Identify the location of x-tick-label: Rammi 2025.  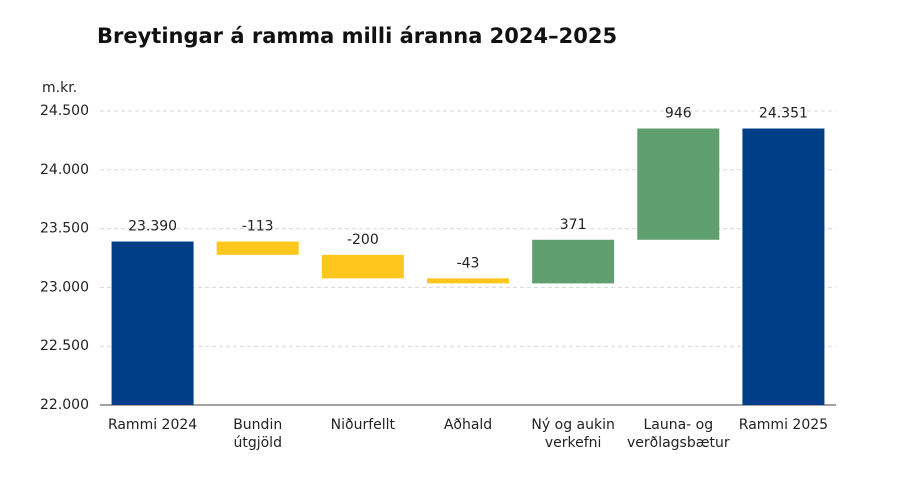
(783, 425).